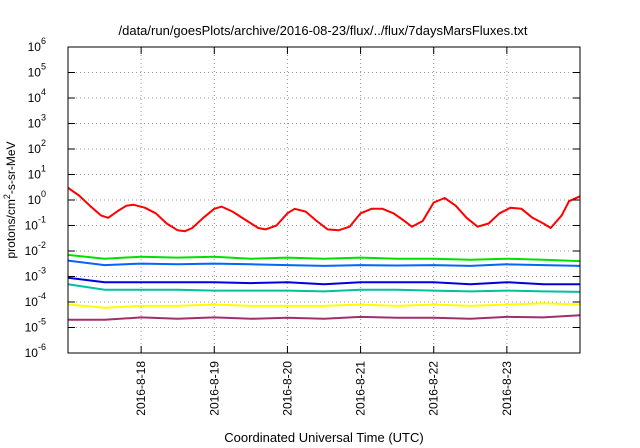  Describe the element at coordinates (35, 249) in the screenshot. I see `y-tick-label: 10⁻²` at that location.